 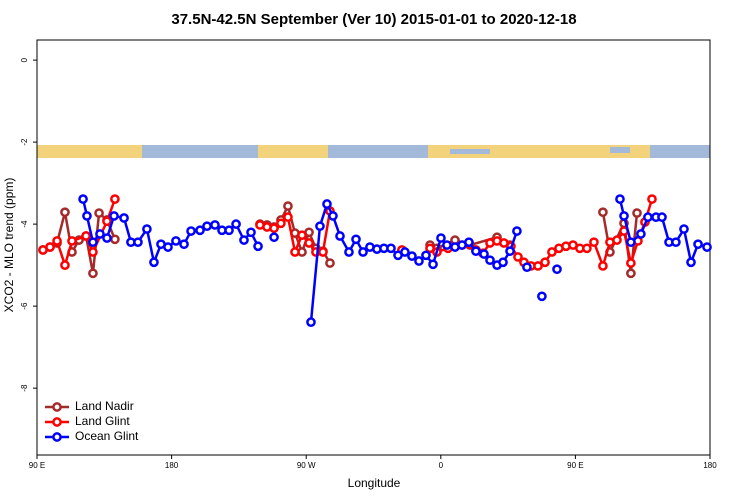 What do you see at coordinates (374, 483) in the screenshot?
I see `x-axis-label: Longitude` at bounding box center [374, 483].